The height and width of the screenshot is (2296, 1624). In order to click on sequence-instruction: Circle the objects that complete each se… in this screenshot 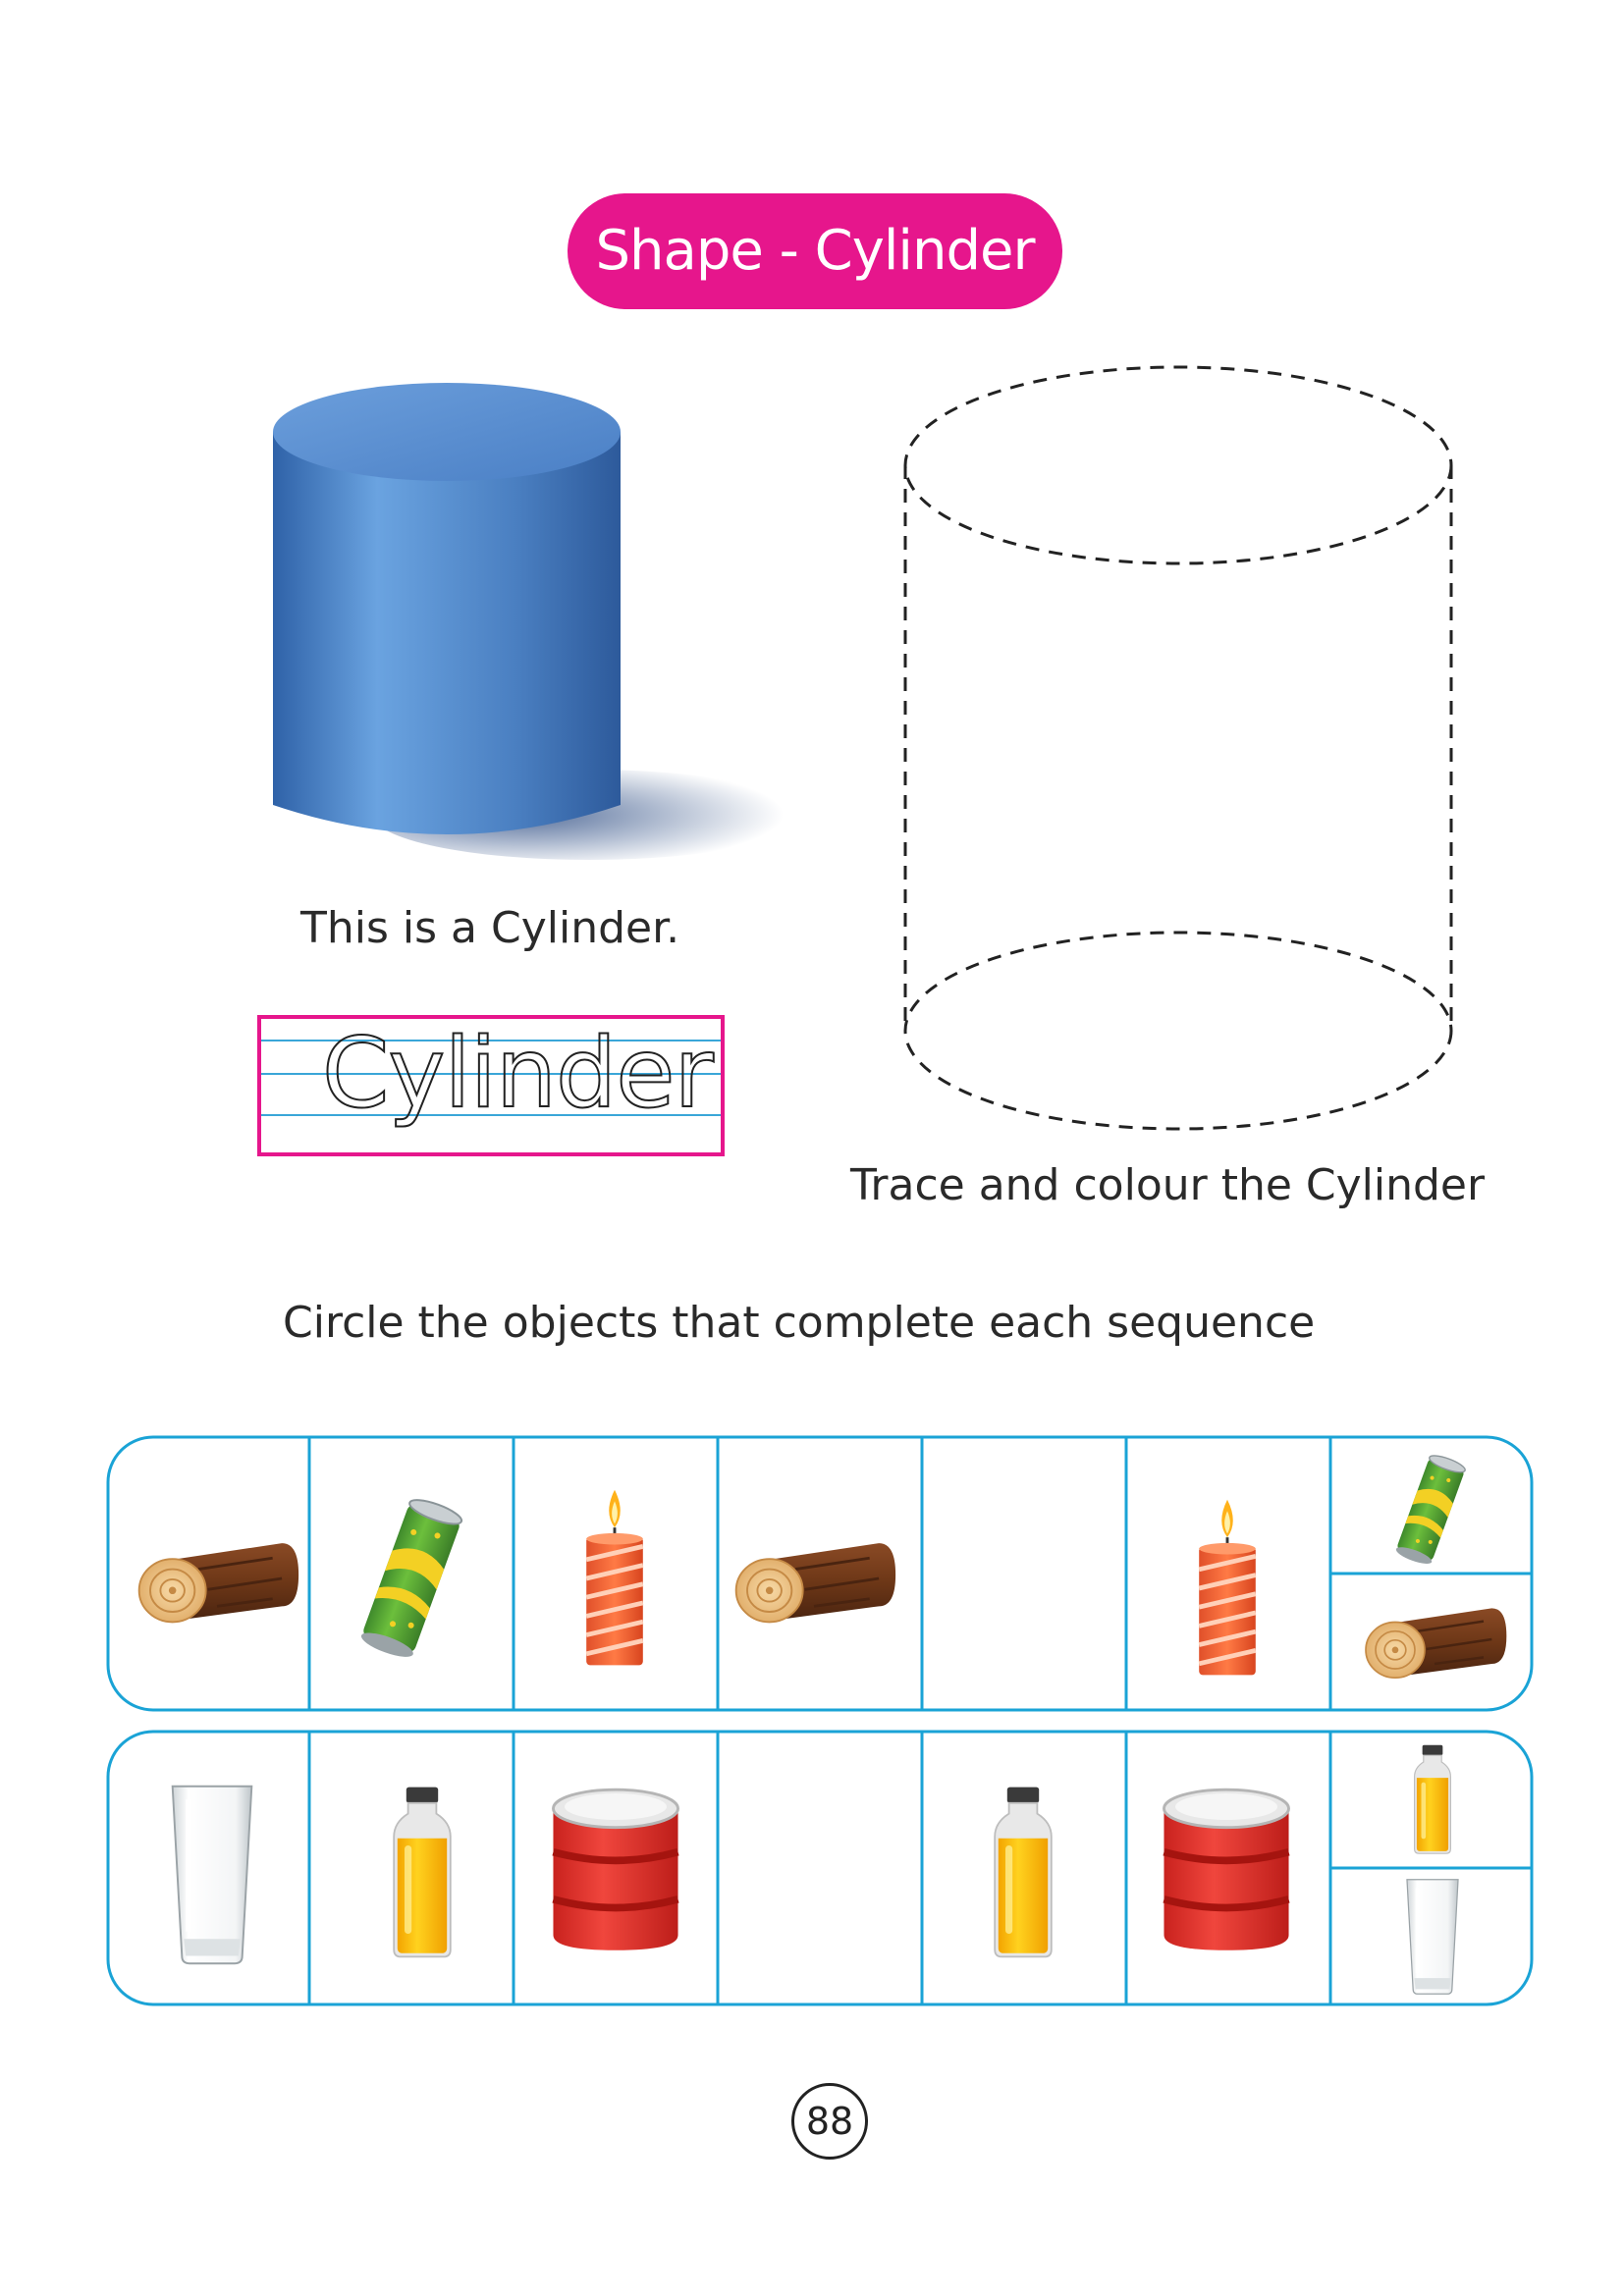, I will do `click(799, 1323)`.